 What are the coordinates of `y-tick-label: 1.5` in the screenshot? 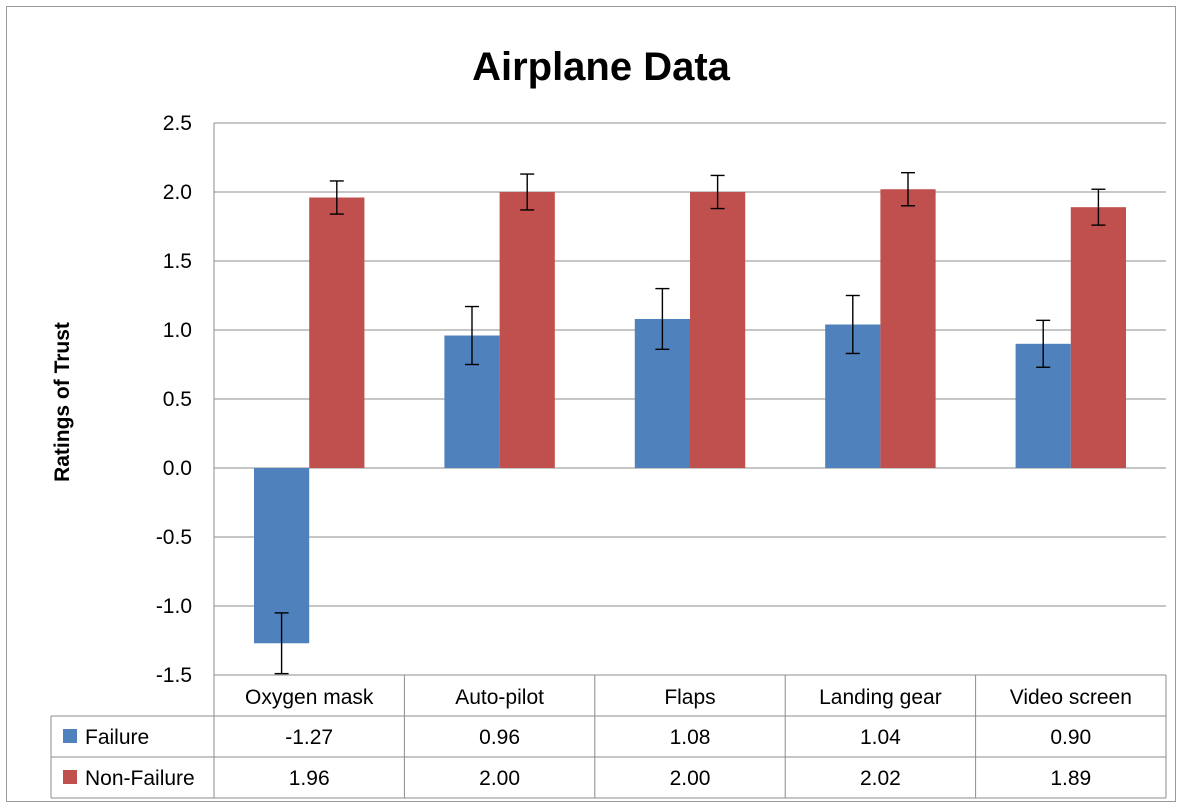 It's located at (177, 261).